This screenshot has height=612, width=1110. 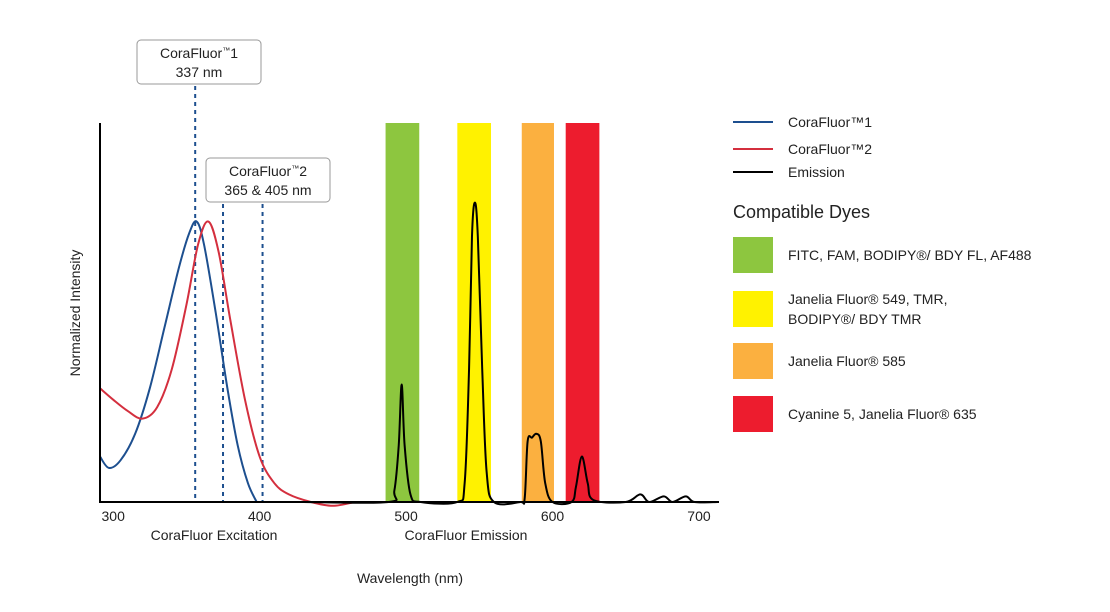 I want to click on x-tick-label: 400, so click(x=260, y=516).